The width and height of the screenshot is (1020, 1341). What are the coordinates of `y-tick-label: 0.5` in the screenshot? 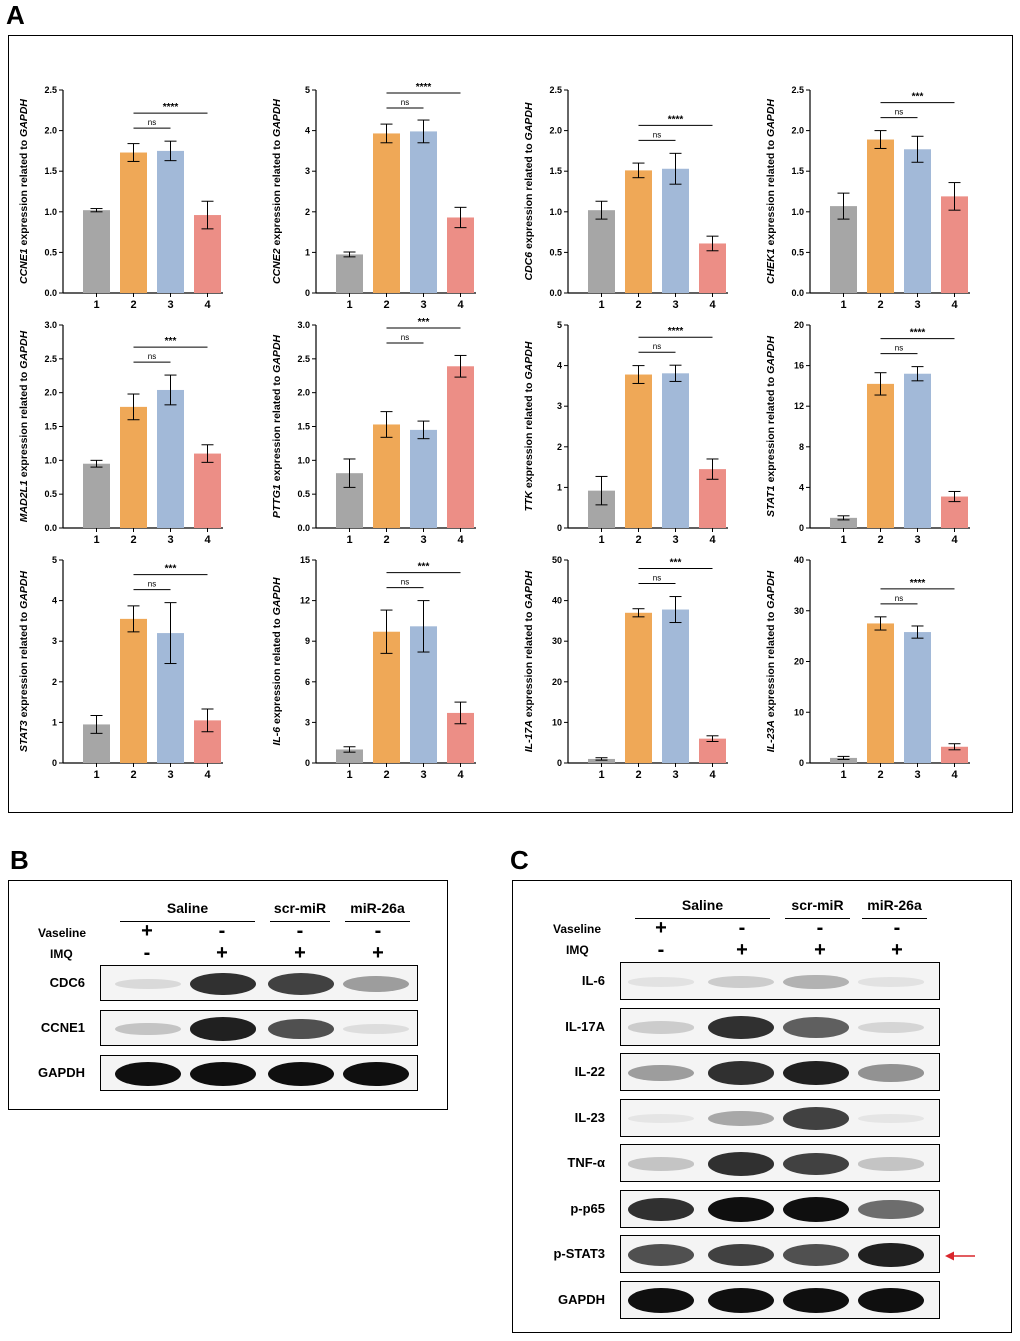 It's located at (303, 494).